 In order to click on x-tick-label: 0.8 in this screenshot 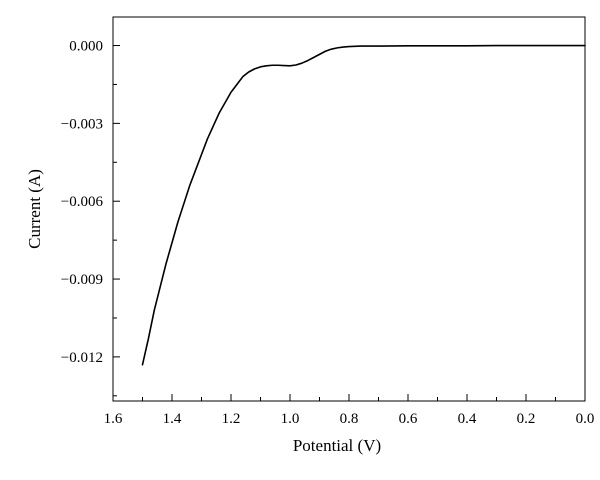, I will do `click(349, 419)`.